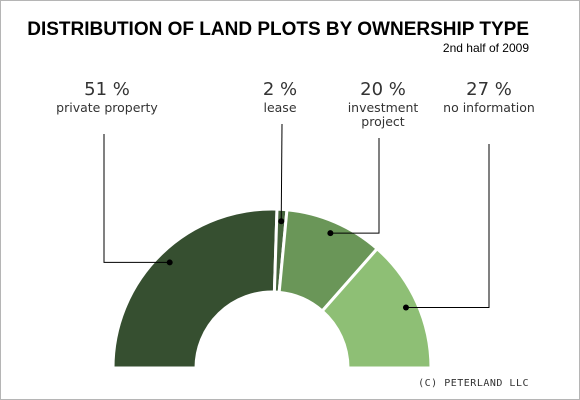  I want to click on slice-label-lease: 2 % lease, so click(280, 97).